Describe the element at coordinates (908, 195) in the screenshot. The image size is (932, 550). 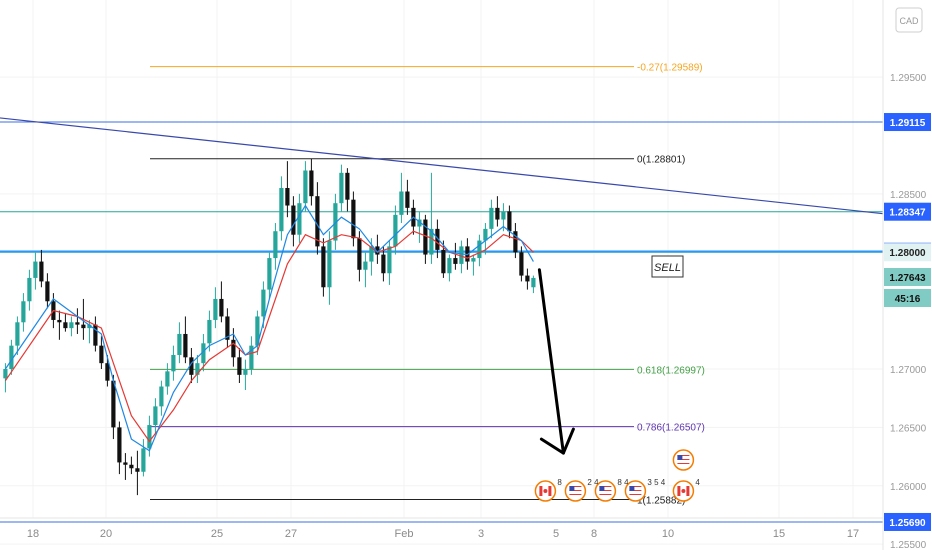
I see `y-tick-label: 1.28500` at that location.